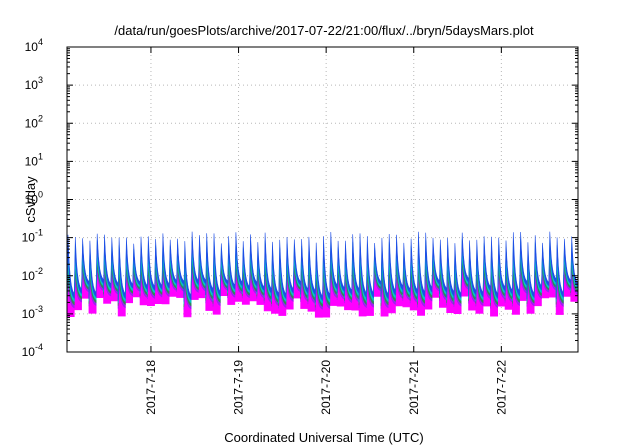  What do you see at coordinates (501, 387) in the screenshot?
I see `x-tick-label: 2017-7-22` at bounding box center [501, 387].